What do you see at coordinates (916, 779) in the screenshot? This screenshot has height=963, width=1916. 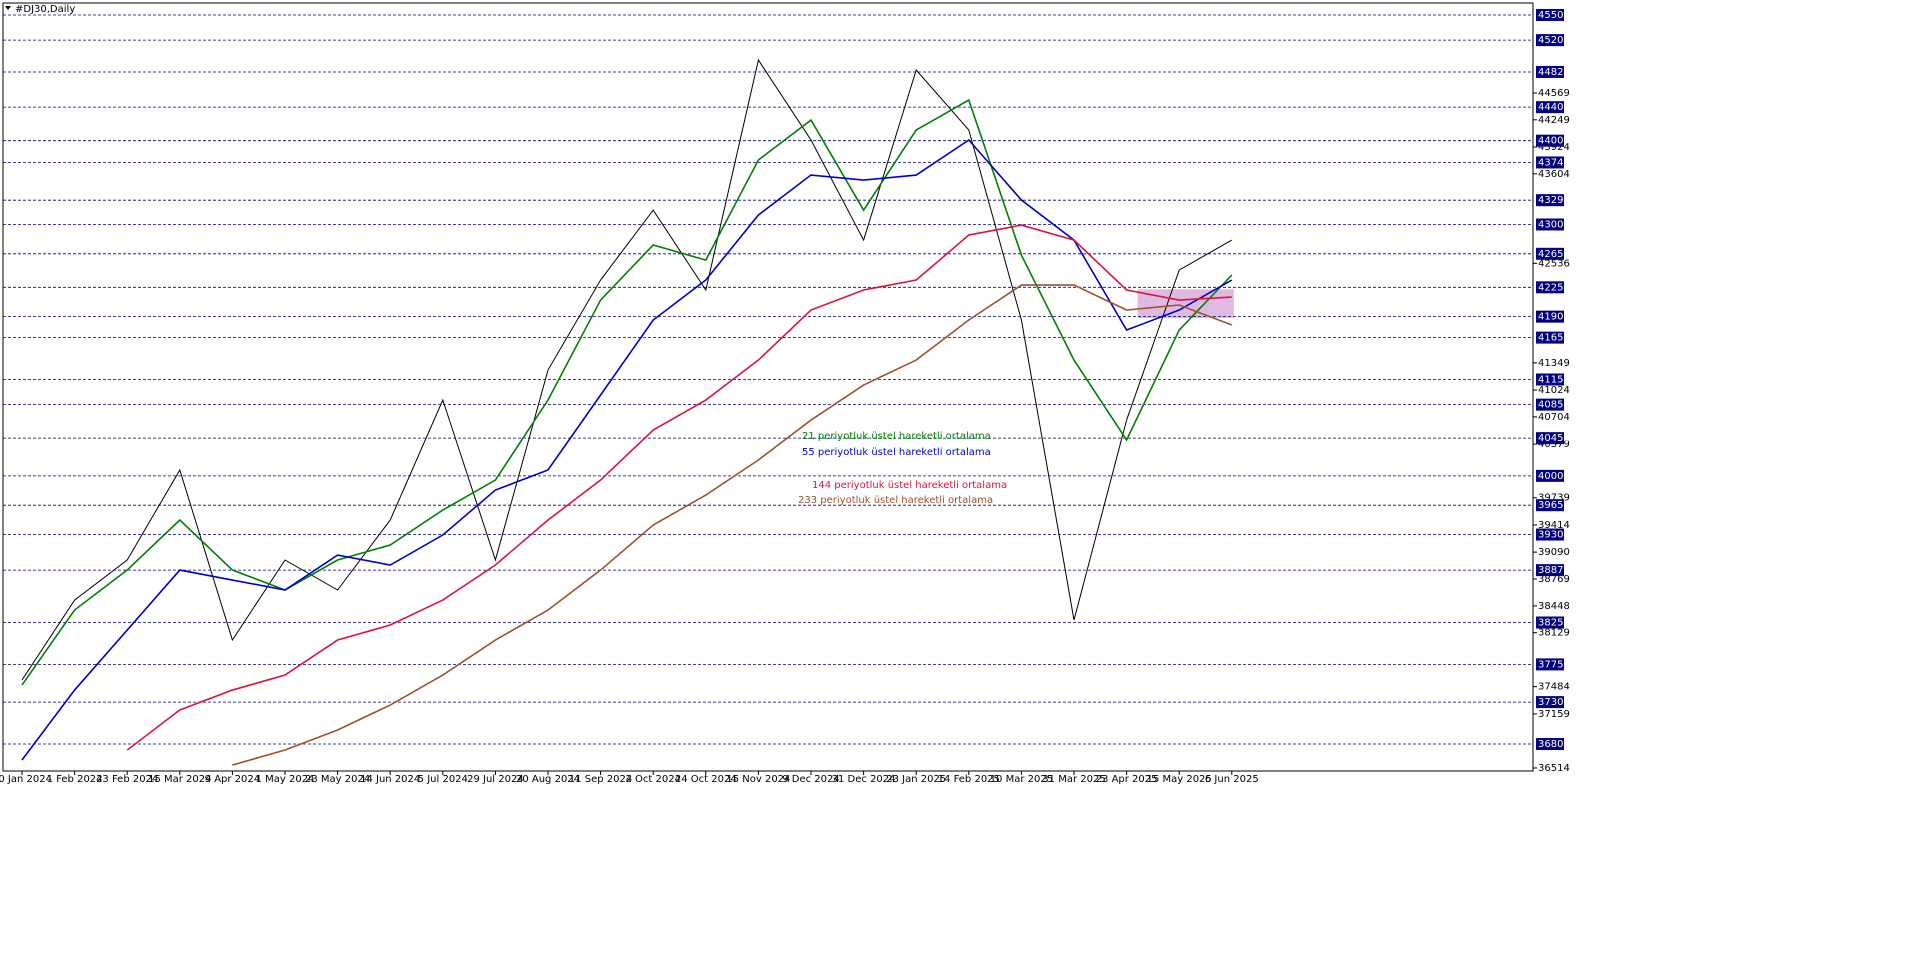 I see `x-tick-label: 23 Jan 2025` at bounding box center [916, 779].